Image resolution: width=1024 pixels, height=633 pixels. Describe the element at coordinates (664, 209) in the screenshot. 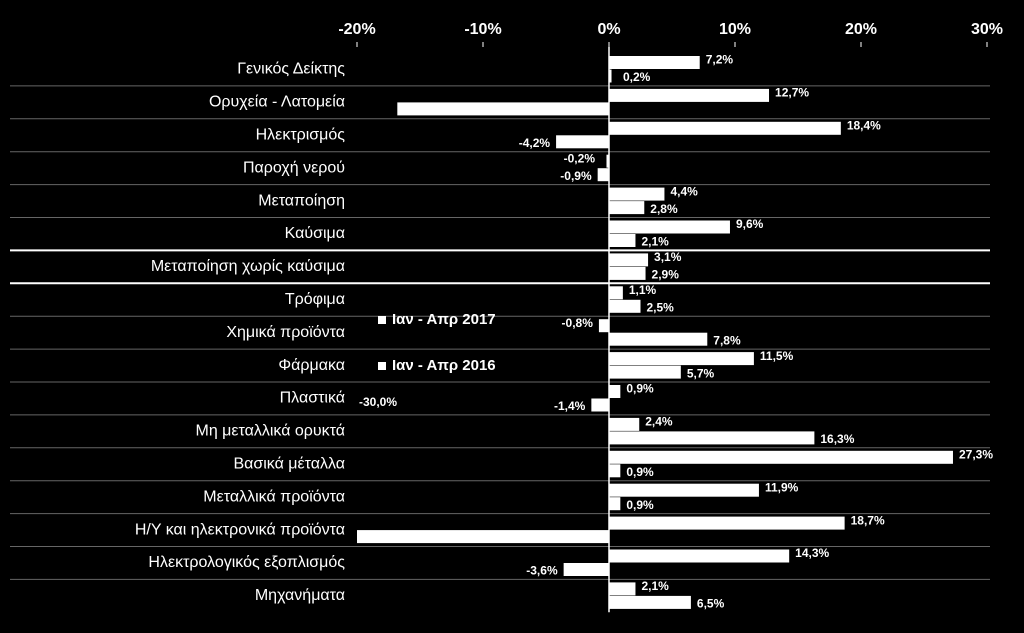

I see `value-label: 2,8%` at that location.